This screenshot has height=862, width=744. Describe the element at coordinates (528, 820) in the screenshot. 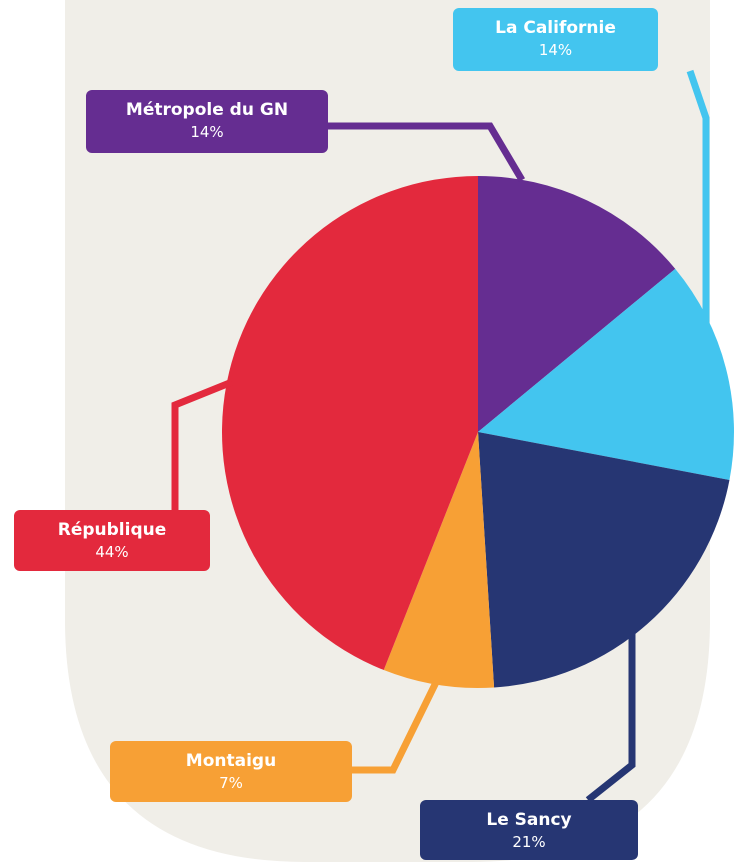

I see `label-name: Le Sancy` at that location.